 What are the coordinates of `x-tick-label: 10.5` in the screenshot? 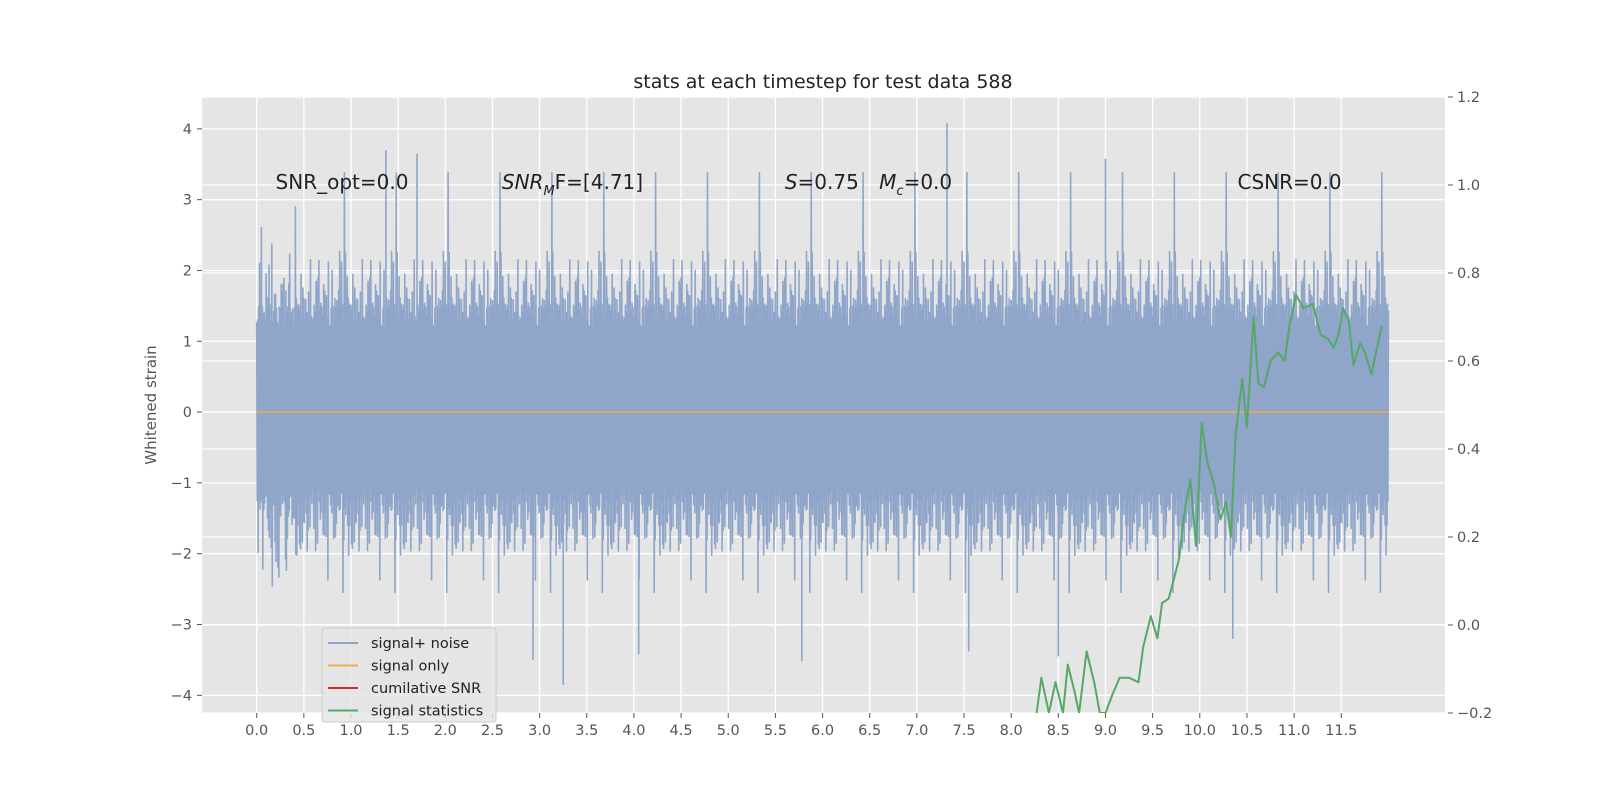 It's located at (1247, 731).